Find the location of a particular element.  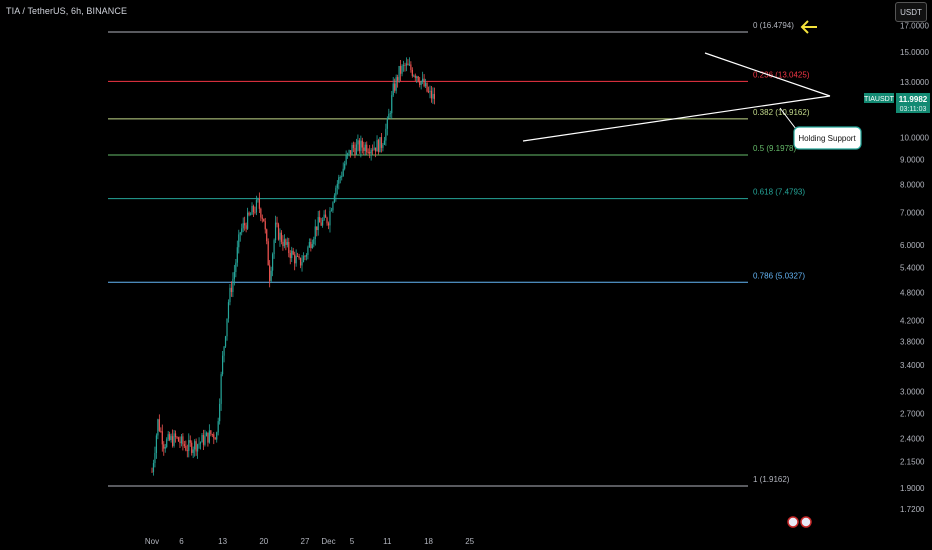

fib-label-3: 0.5 (9.1978) is located at coordinates (774, 148).